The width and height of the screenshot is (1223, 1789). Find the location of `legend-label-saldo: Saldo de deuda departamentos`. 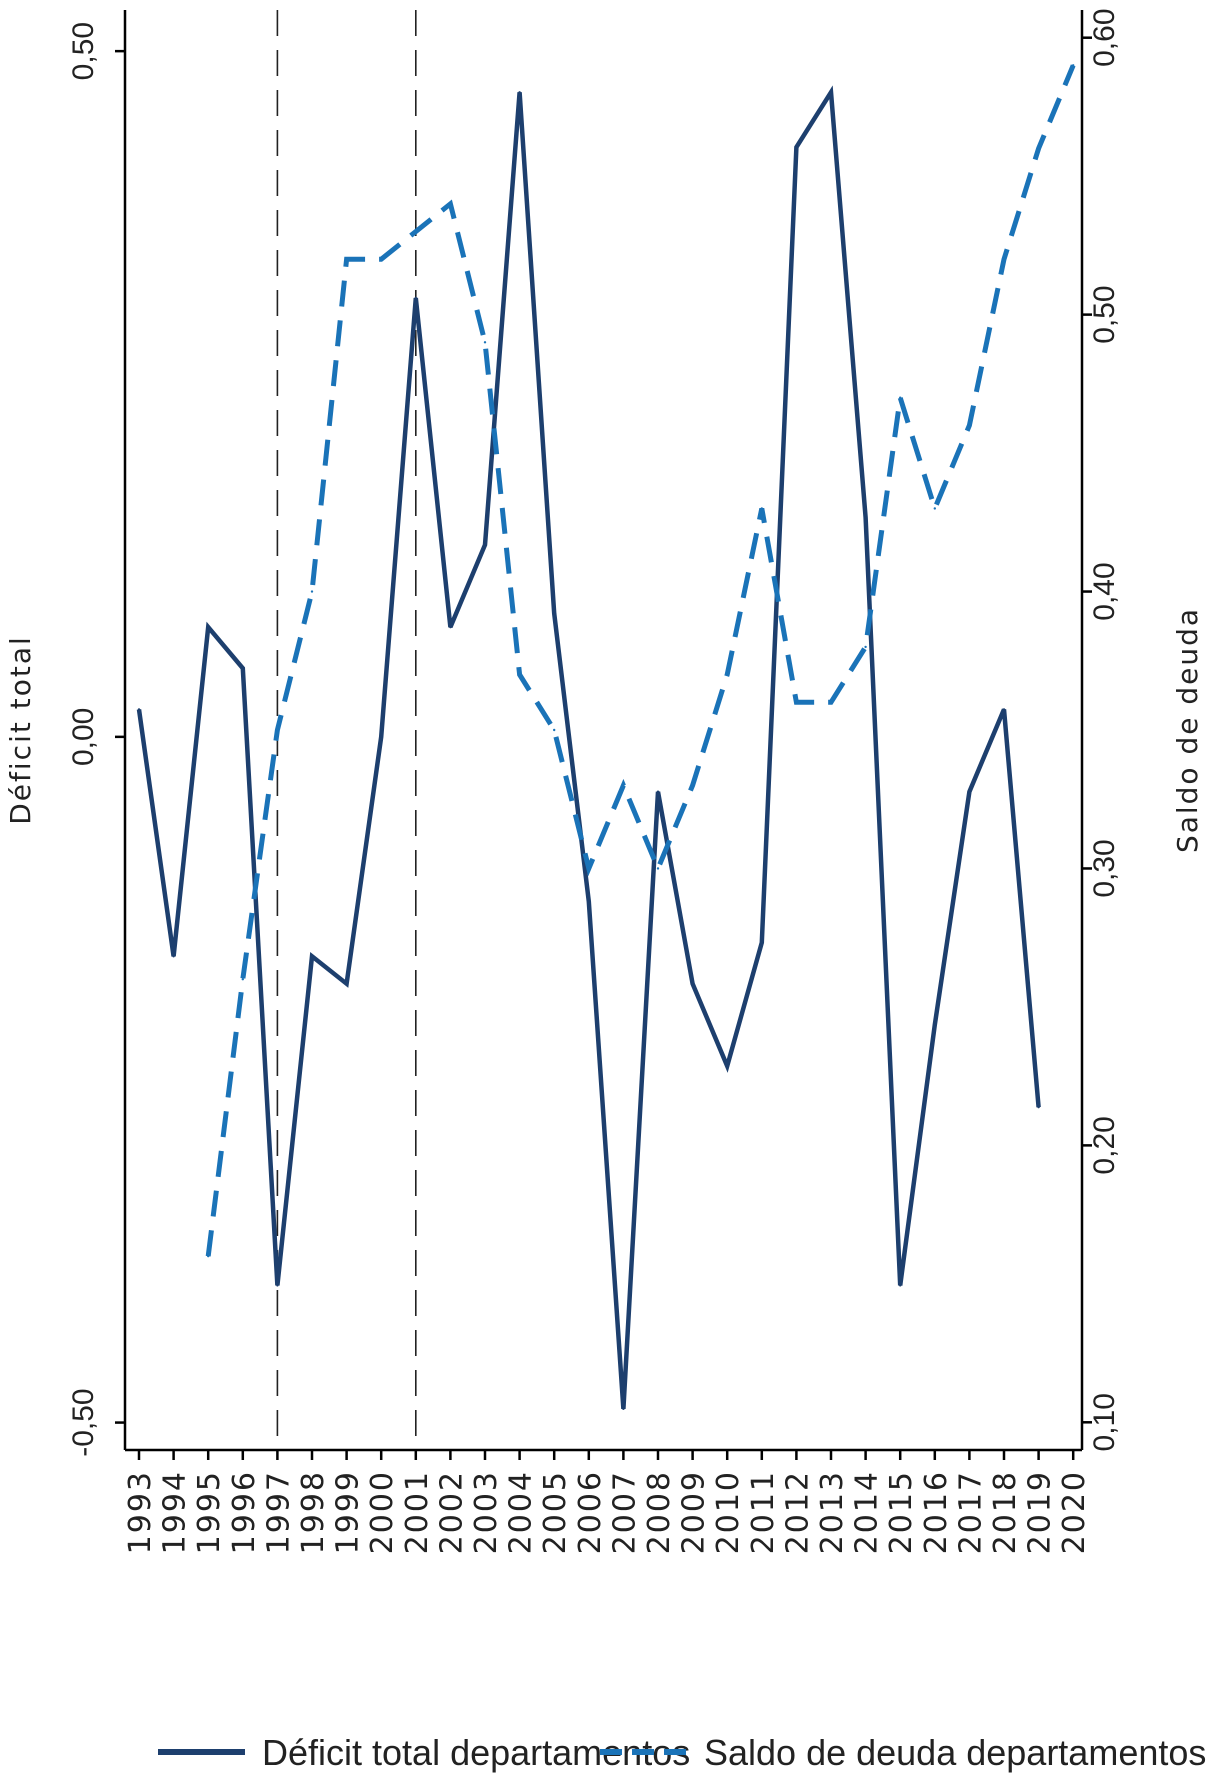

legend-label-saldo: Saldo de deuda departamentos is located at coordinates (955, 1752).